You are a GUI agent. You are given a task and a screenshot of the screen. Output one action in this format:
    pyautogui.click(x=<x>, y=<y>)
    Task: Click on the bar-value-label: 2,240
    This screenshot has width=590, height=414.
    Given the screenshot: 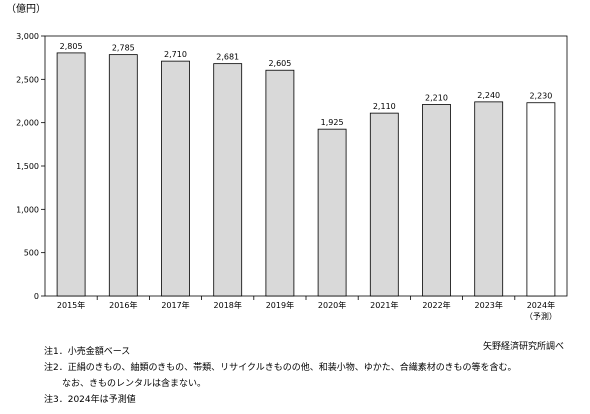 What is the action you would take?
    pyautogui.click(x=488, y=95)
    